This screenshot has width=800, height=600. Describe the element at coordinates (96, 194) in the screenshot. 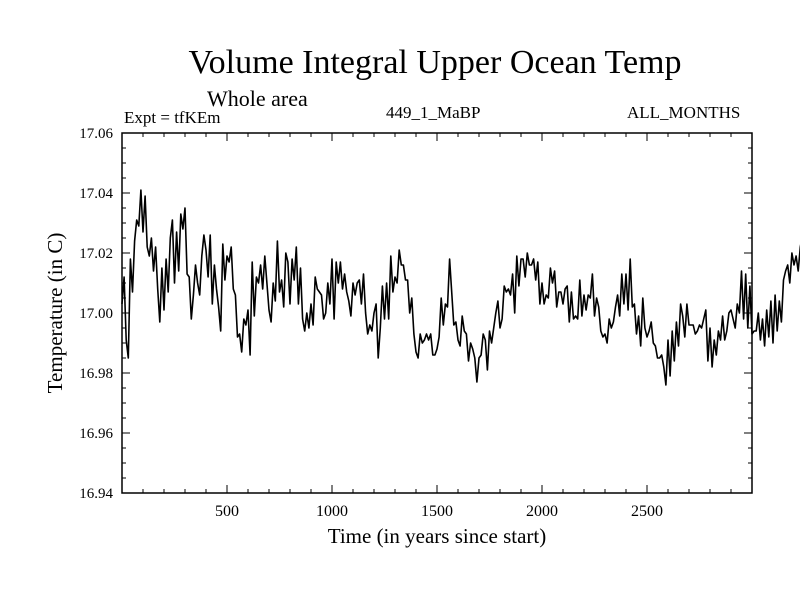

I see `y-tick-label: 17.04` at that location.